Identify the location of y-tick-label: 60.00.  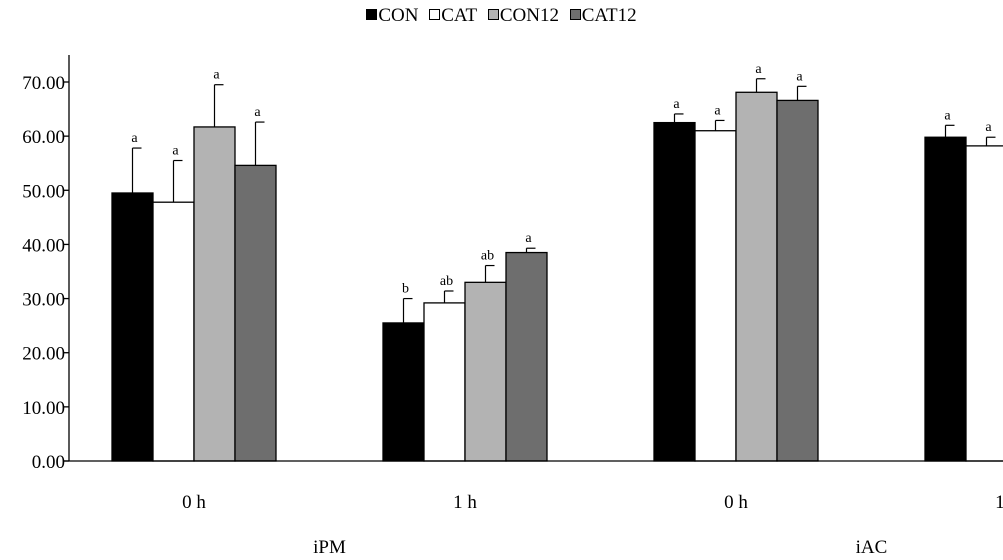
(43, 137).